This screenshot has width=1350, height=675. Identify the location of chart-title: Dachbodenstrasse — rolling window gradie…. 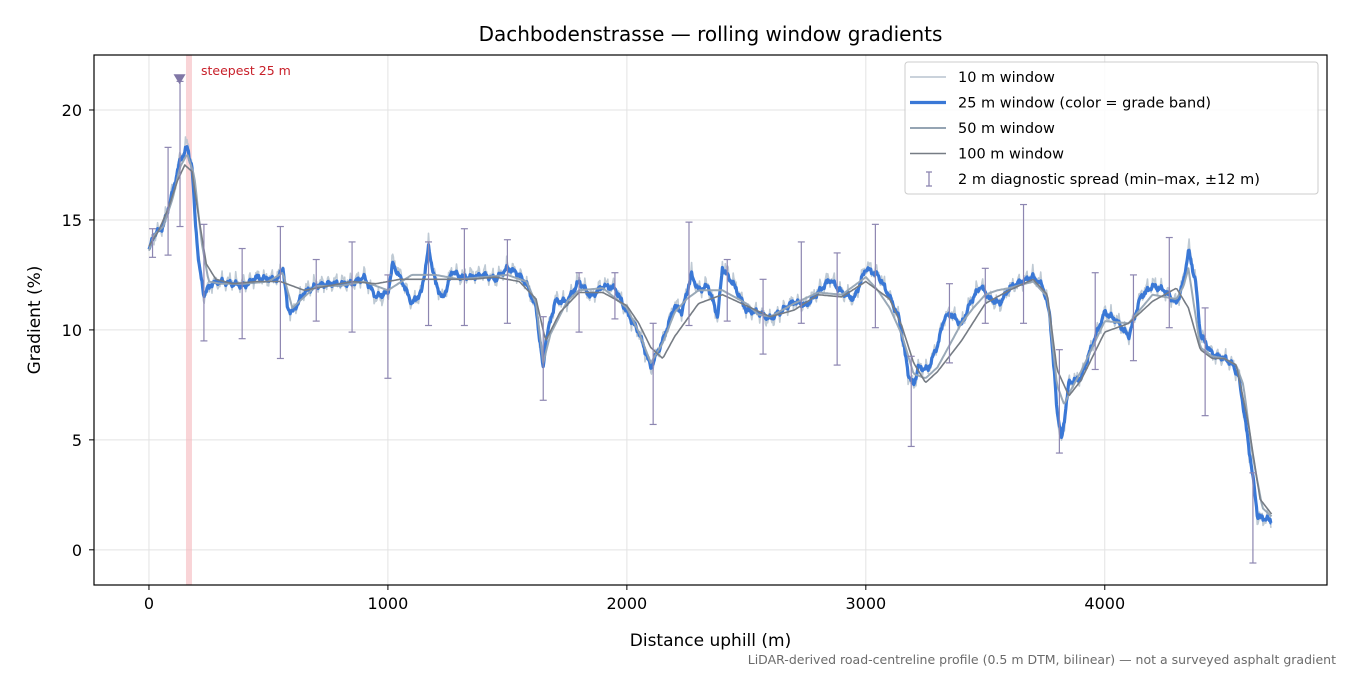
(711, 34).